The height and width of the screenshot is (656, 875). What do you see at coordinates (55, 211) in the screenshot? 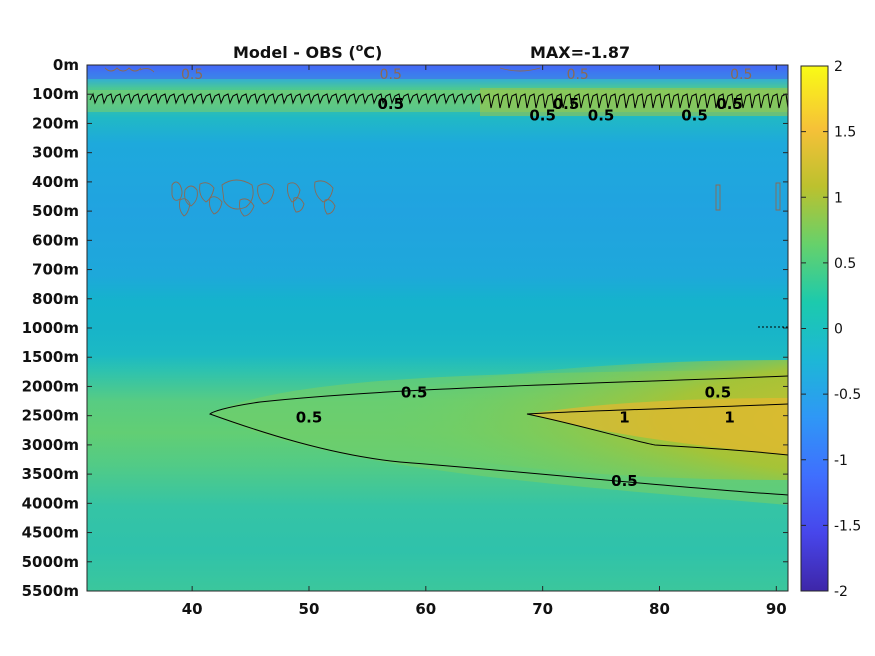
I see `y-tick-label: 500m` at bounding box center [55, 211].